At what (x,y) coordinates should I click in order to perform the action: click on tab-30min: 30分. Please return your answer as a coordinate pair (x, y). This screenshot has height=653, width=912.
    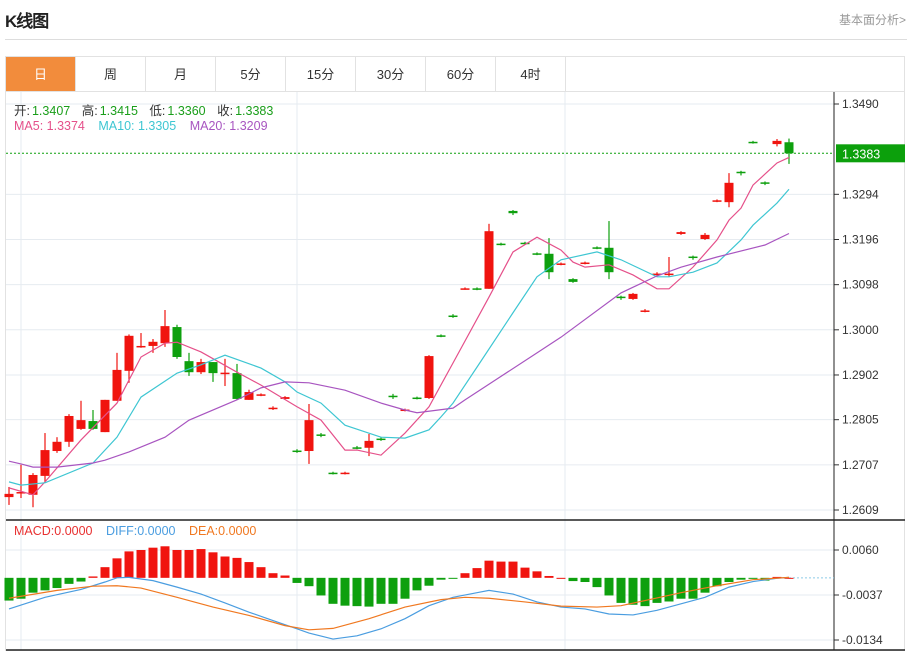
    Looking at the image, I should click on (391, 74).